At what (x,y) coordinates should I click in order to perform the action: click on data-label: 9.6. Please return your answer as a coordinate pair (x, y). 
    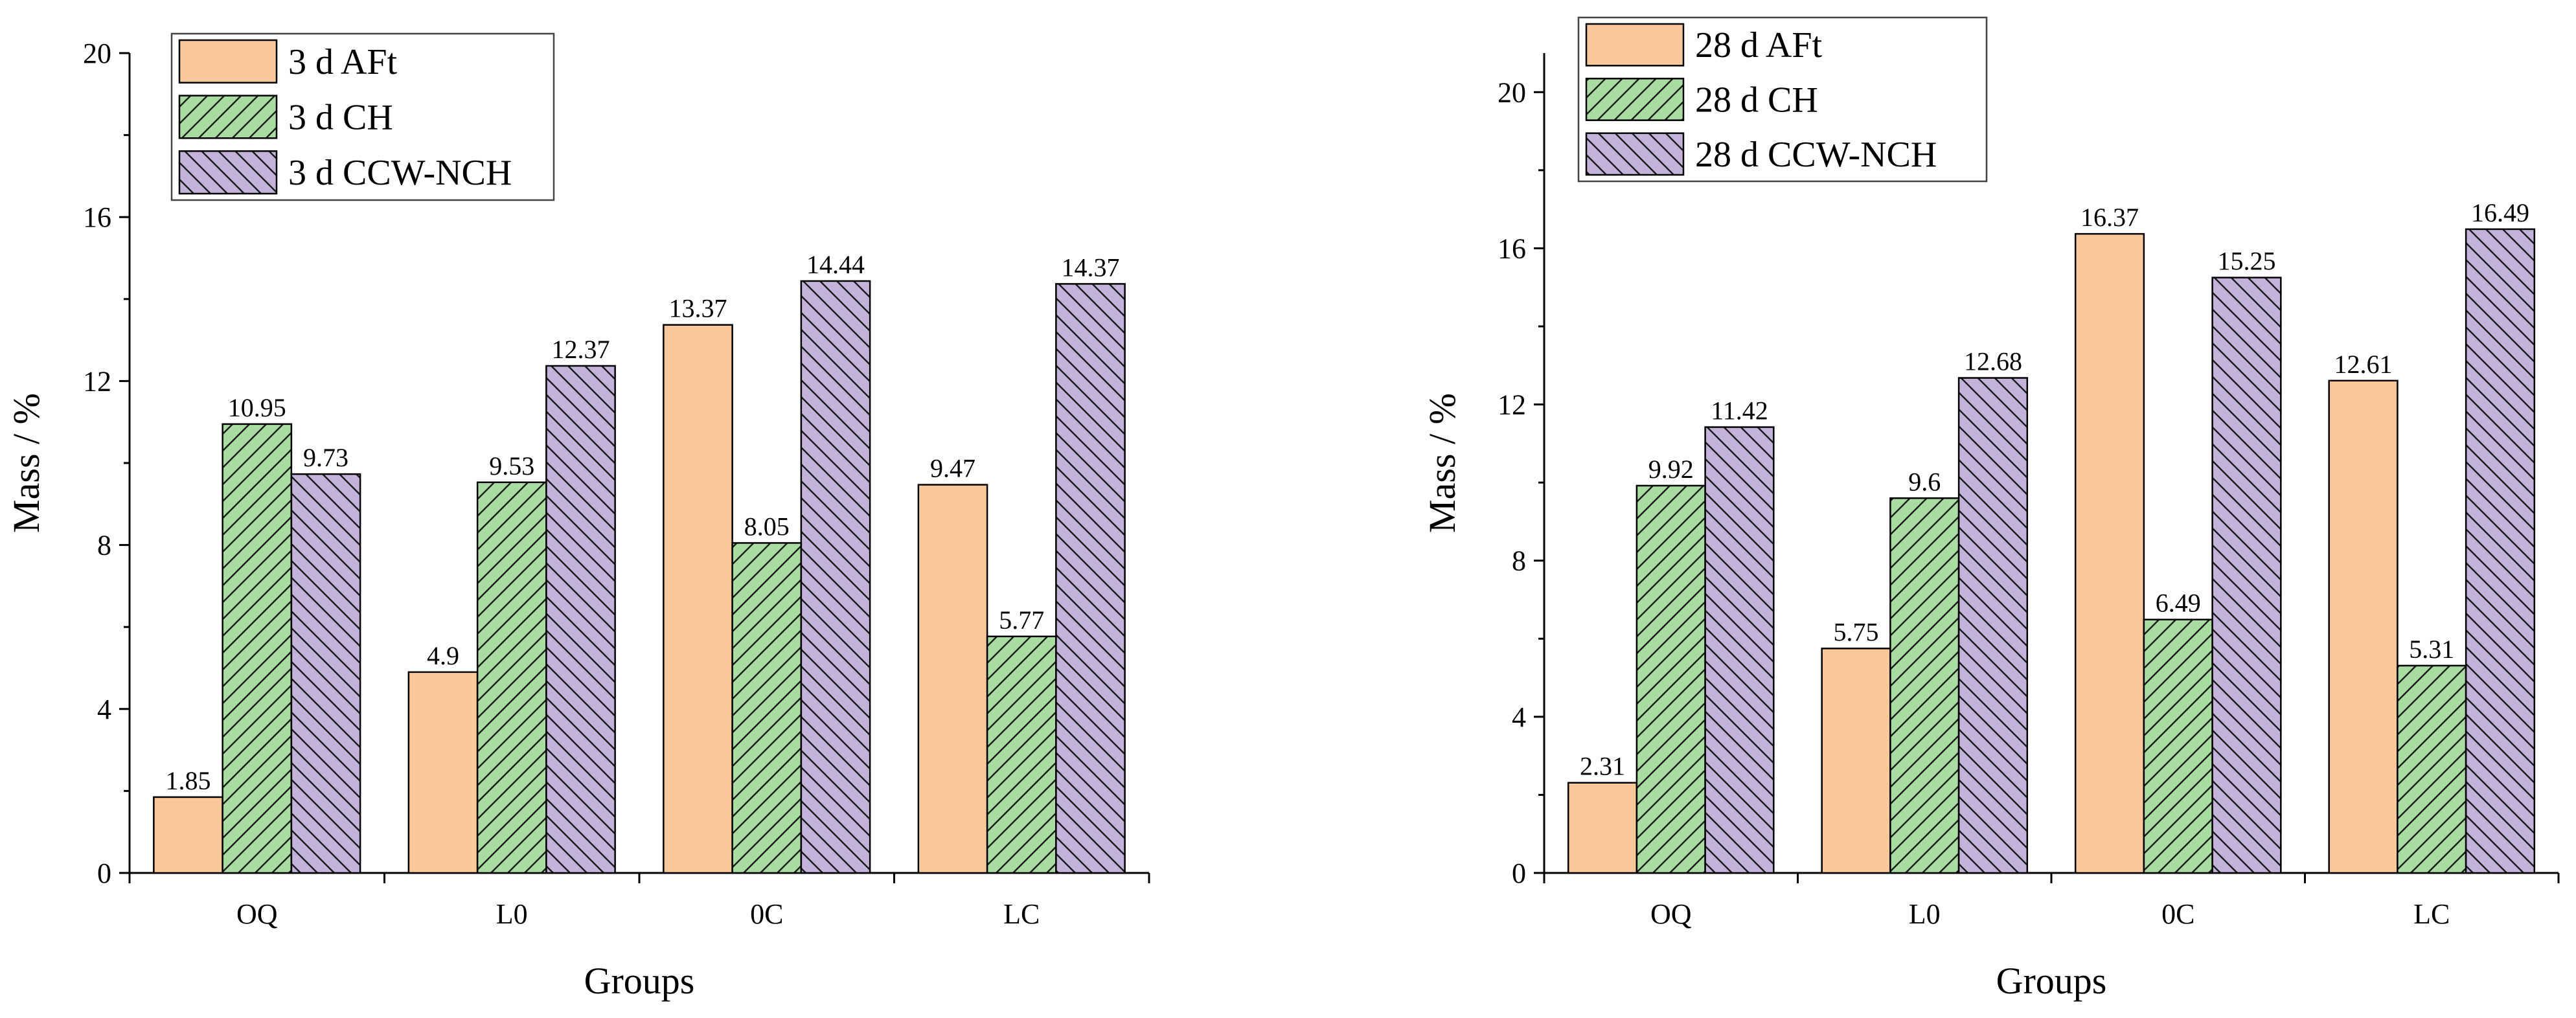
    Looking at the image, I should click on (1925, 482).